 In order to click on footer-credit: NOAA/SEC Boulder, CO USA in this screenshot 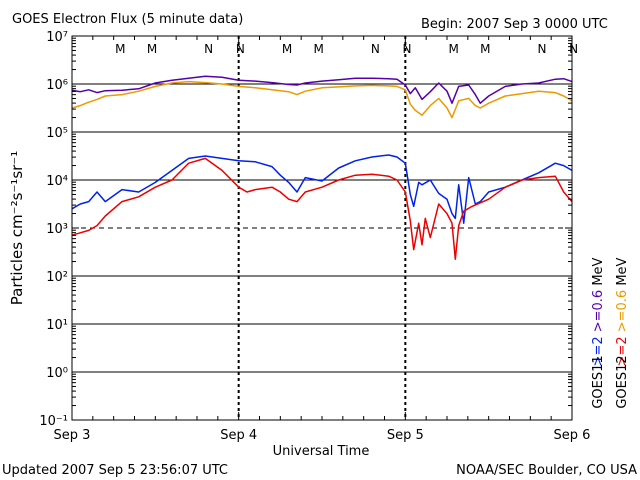, I will do `click(546, 470)`.